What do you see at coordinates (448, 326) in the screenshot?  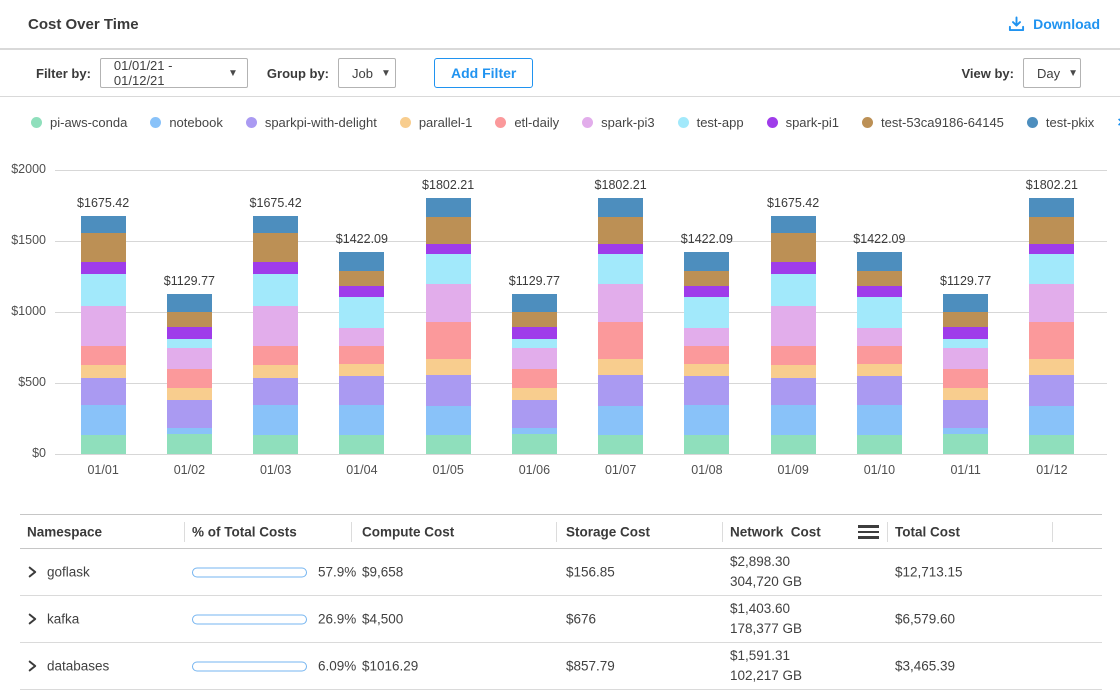 I see `stacked-bar-01/05` at bounding box center [448, 326].